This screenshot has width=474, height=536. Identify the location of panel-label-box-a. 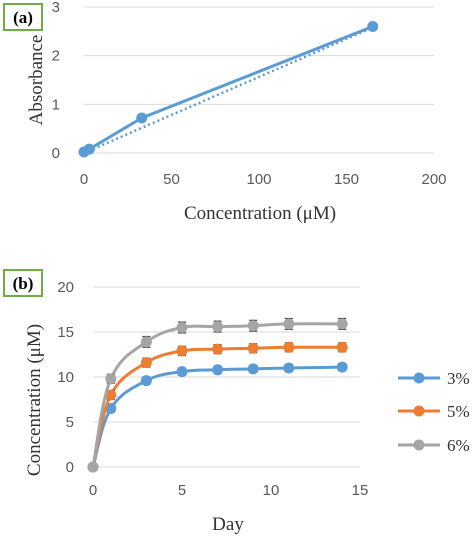
(23, 17).